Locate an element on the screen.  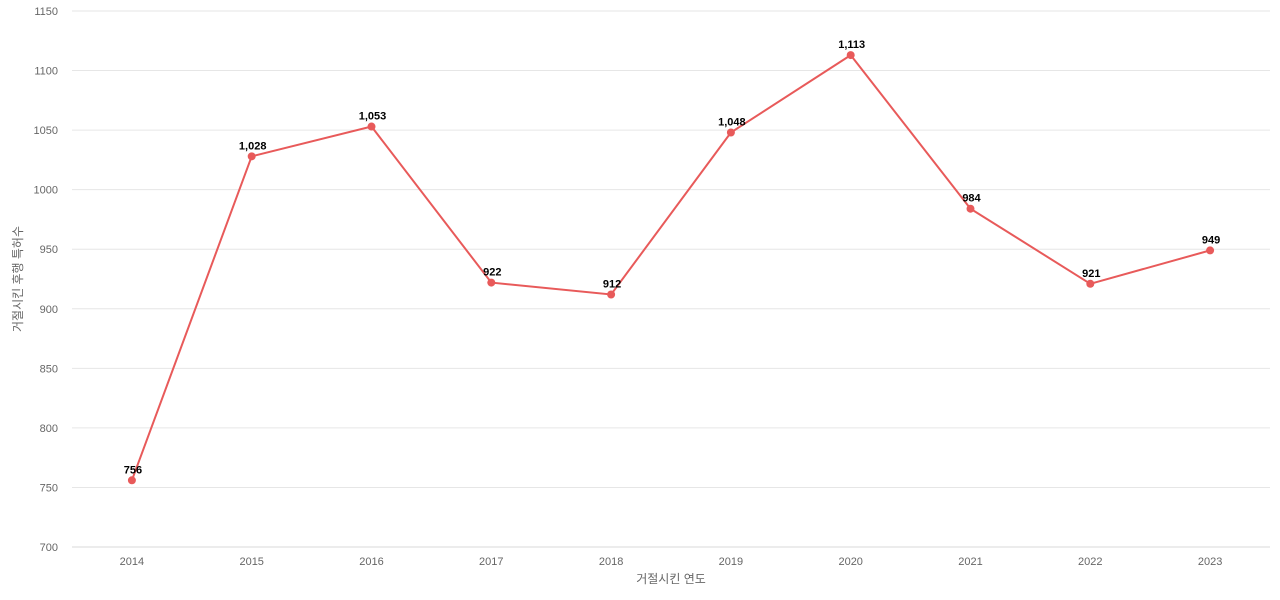
y-tick-label: 1150 is located at coordinates (46, 12).